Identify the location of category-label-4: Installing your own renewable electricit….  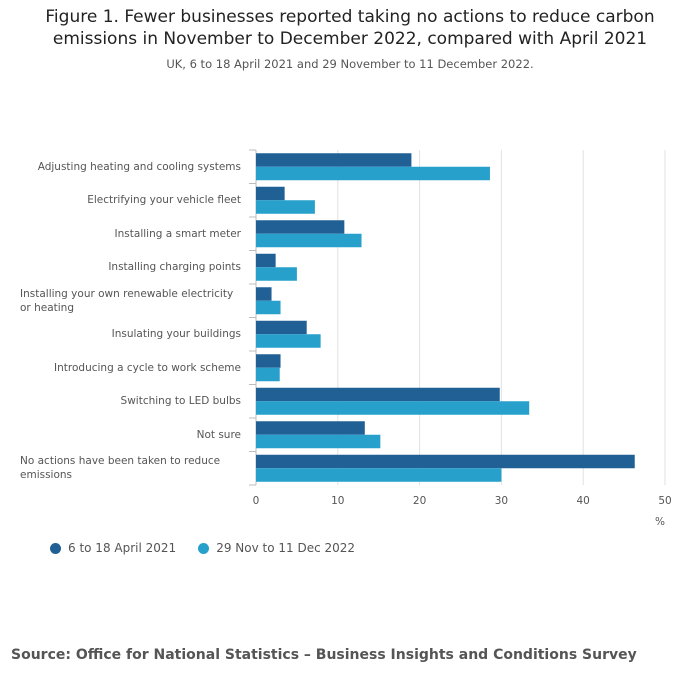
(126, 301).